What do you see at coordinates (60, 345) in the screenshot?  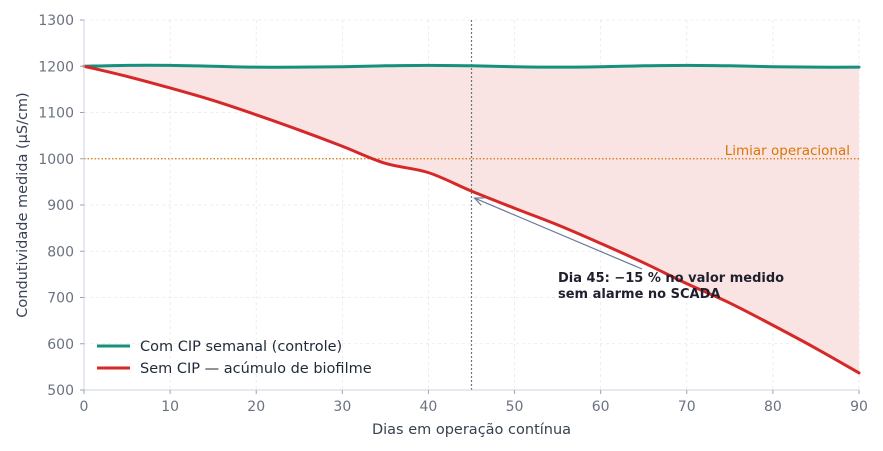 I see `y-tick-label: 600` at bounding box center [60, 345].